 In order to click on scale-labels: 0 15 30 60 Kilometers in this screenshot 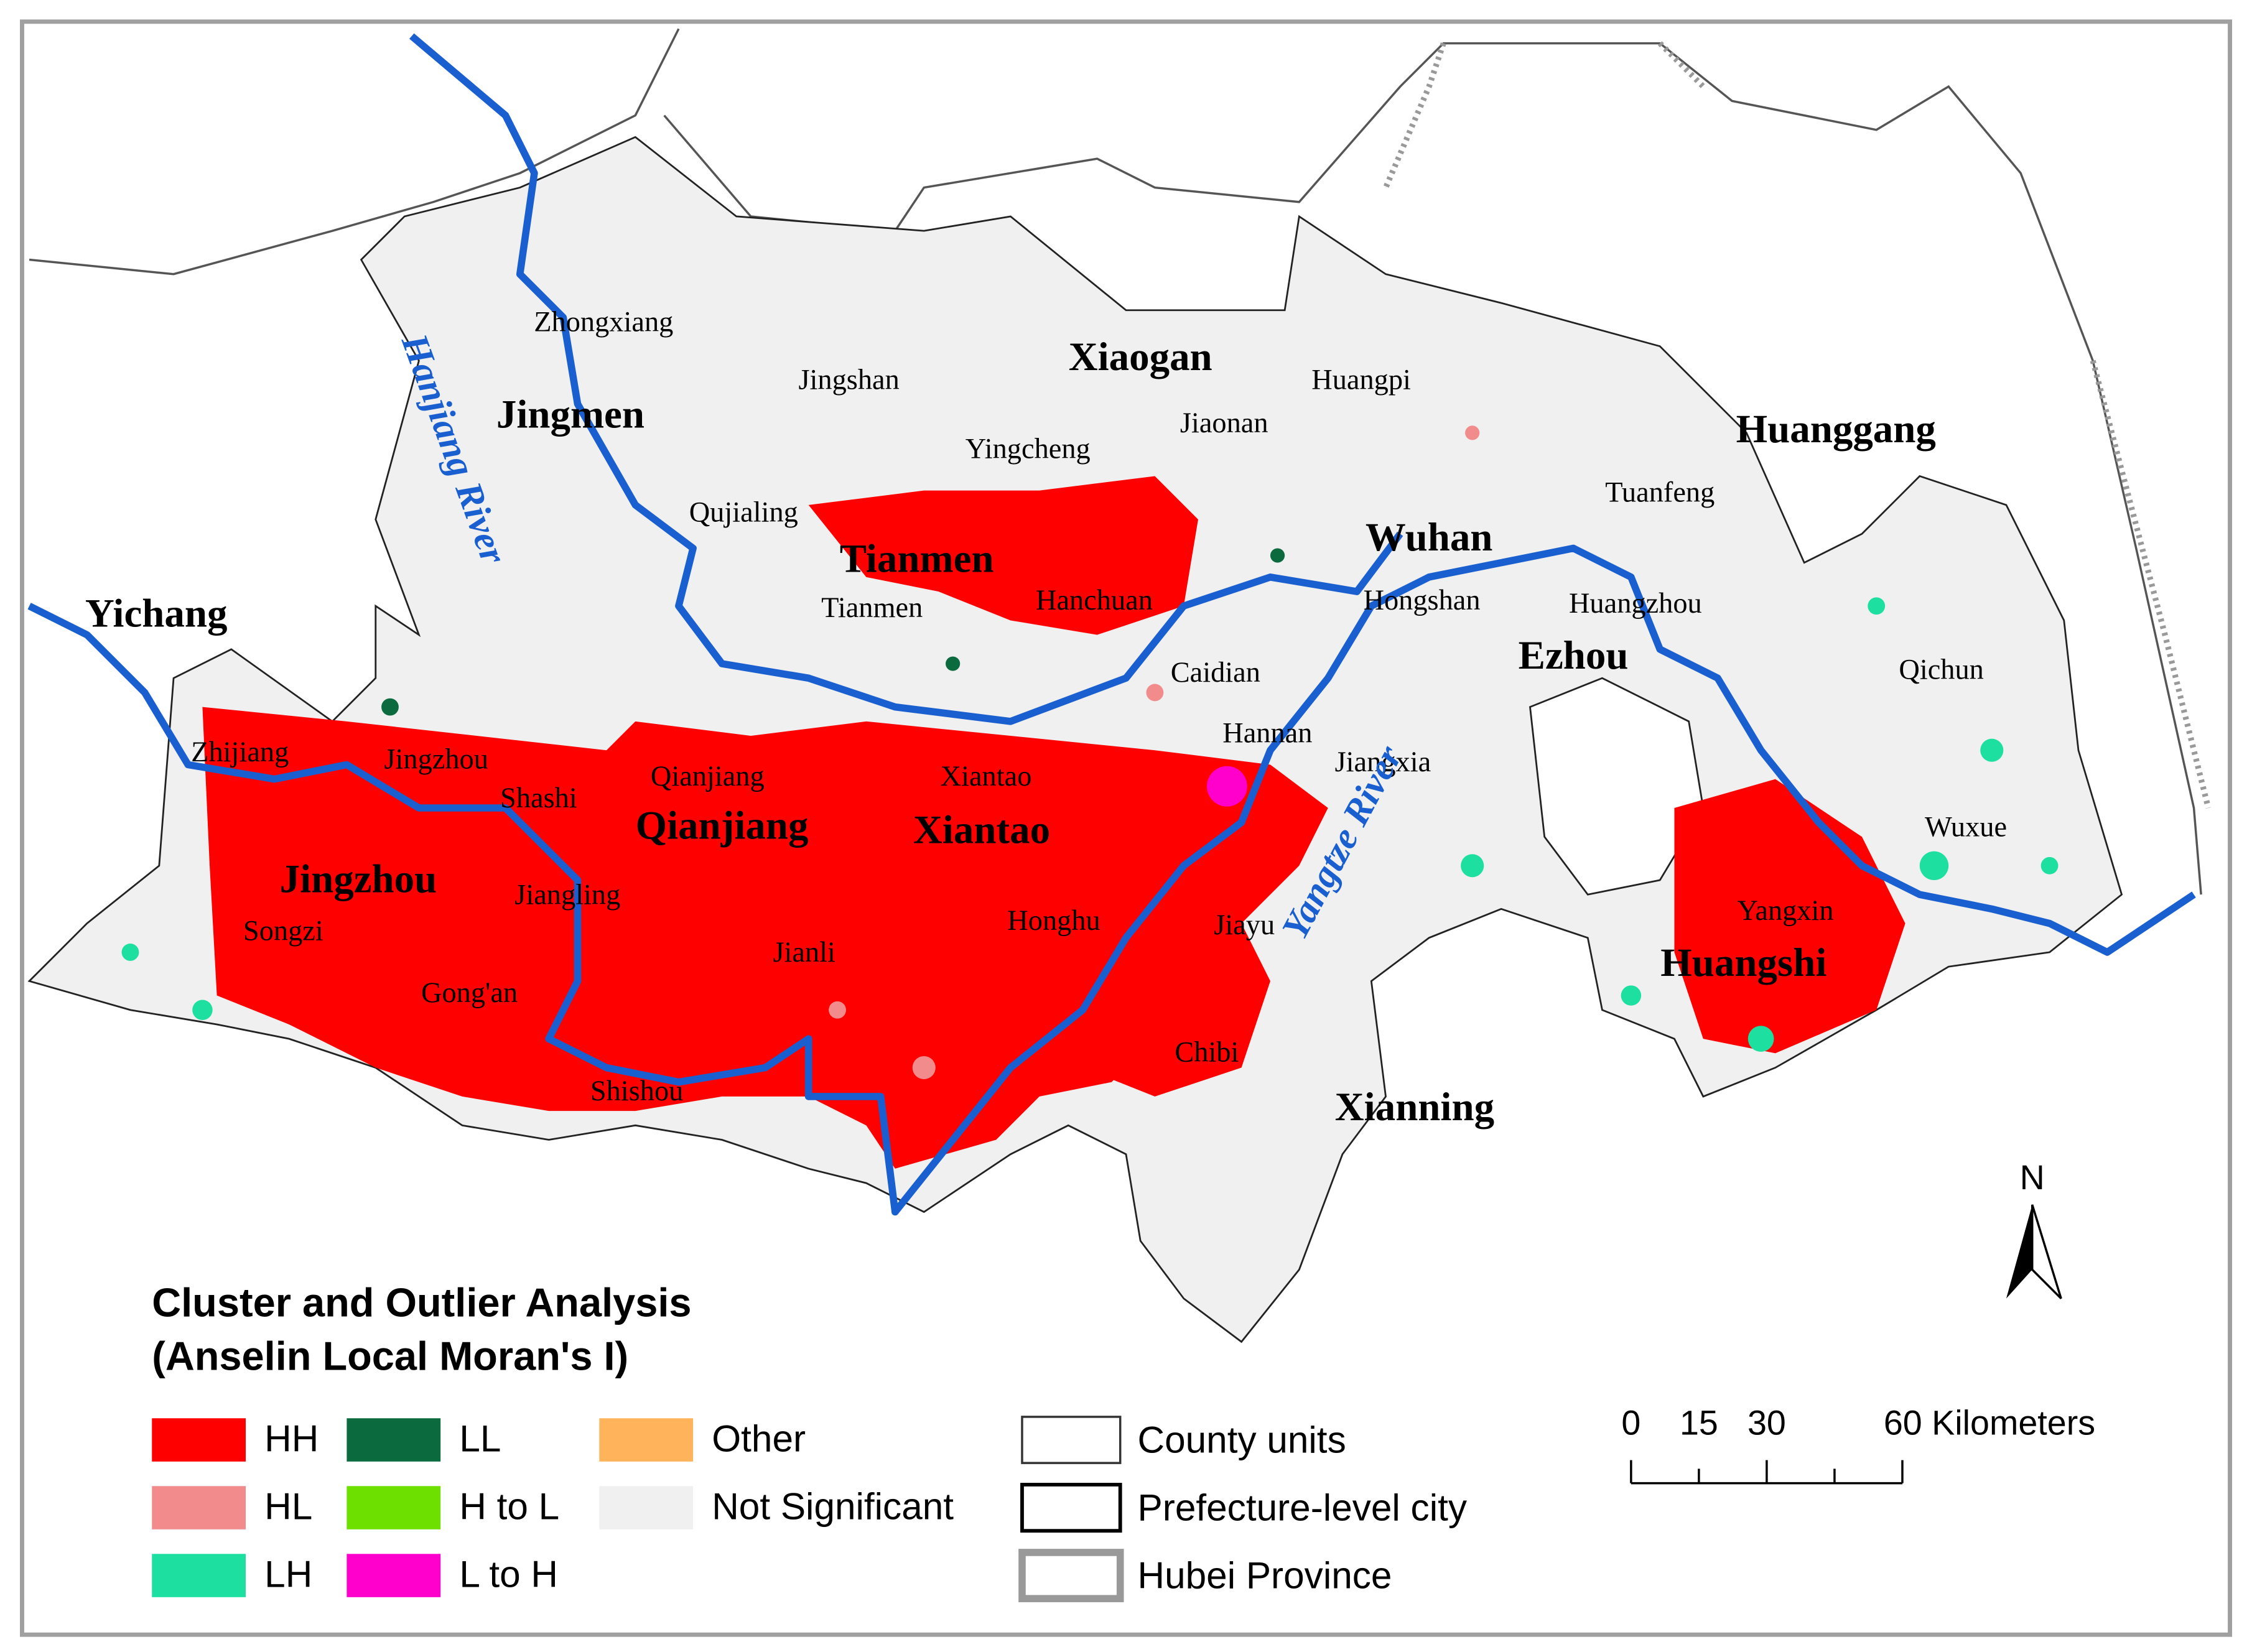, I will do `click(1858, 1423)`.